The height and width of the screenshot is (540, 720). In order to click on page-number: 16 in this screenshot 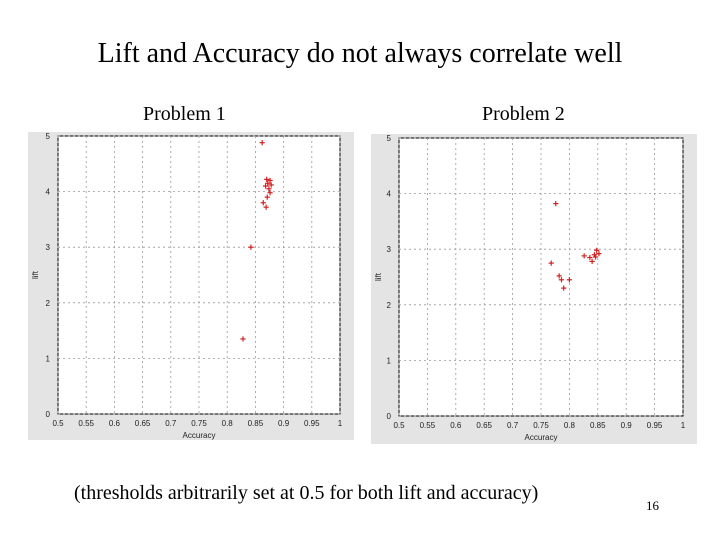, I will do `click(652, 505)`.